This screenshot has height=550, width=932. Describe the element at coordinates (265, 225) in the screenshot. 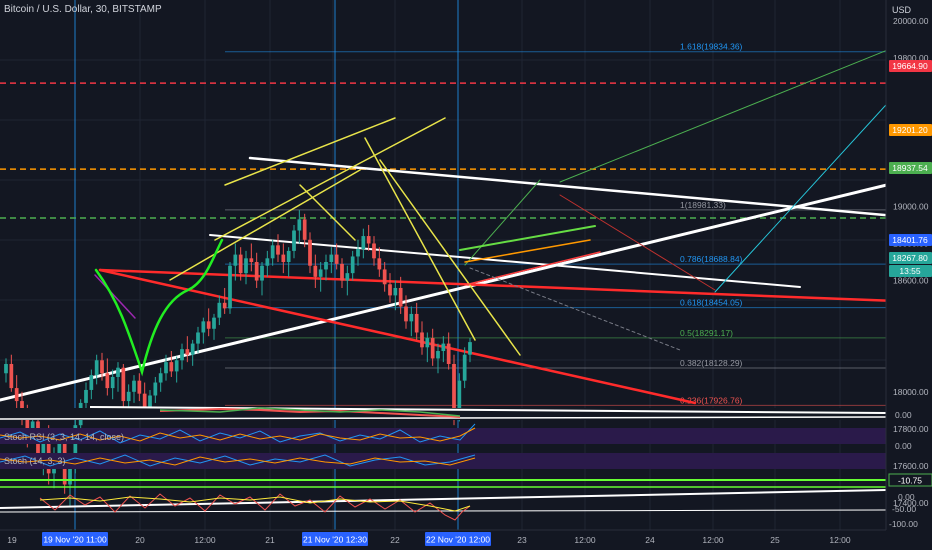

I see `yellow-channel-c` at that location.